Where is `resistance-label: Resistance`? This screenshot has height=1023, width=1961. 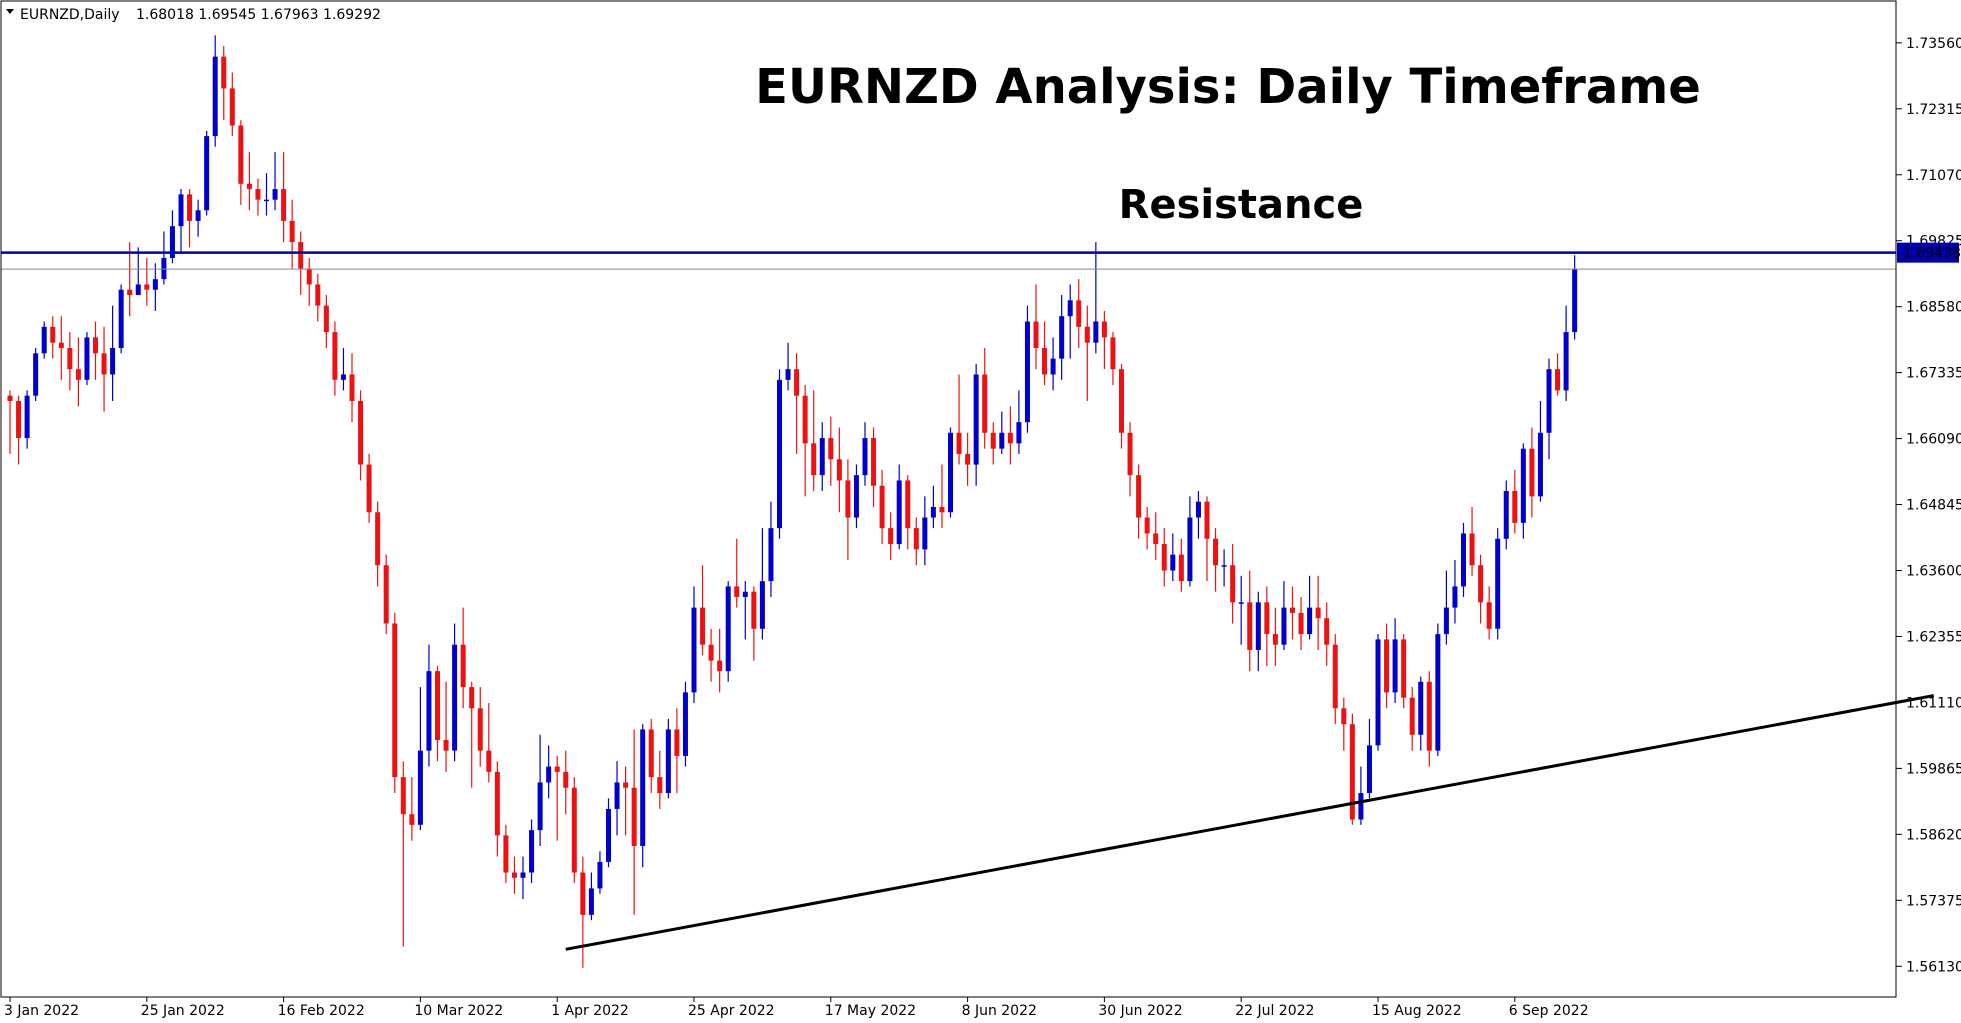
resistance-label: Resistance is located at coordinates (1241, 205).